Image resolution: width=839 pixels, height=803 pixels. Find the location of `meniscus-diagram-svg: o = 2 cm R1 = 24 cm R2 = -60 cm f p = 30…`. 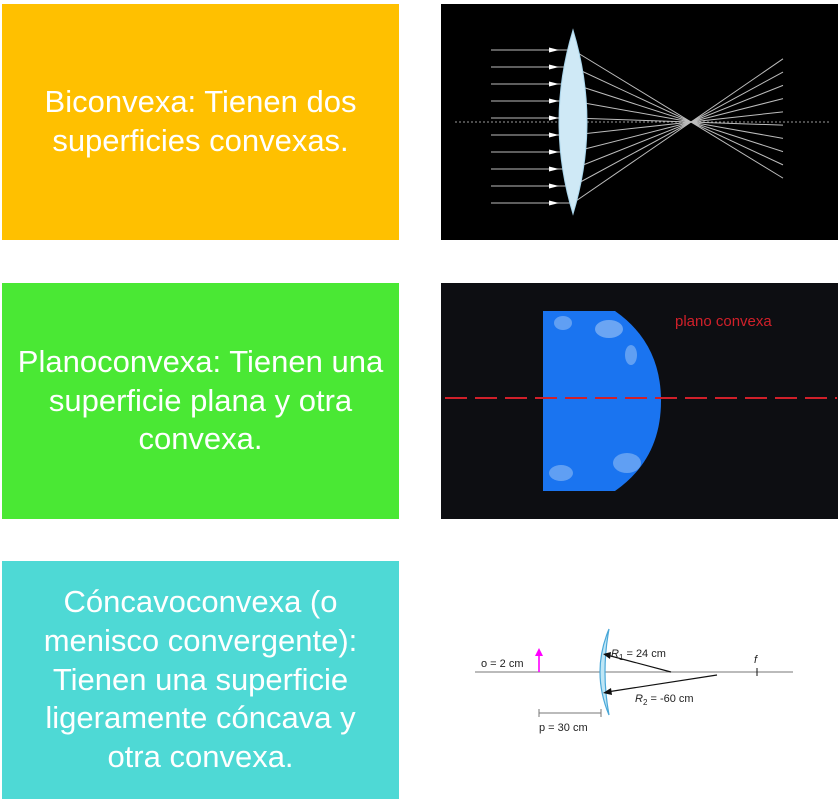

meniscus-diagram-svg: o = 2 cm R1 = 24 cm R2 = -60 cm f p = 30… is located at coordinates (634, 681).